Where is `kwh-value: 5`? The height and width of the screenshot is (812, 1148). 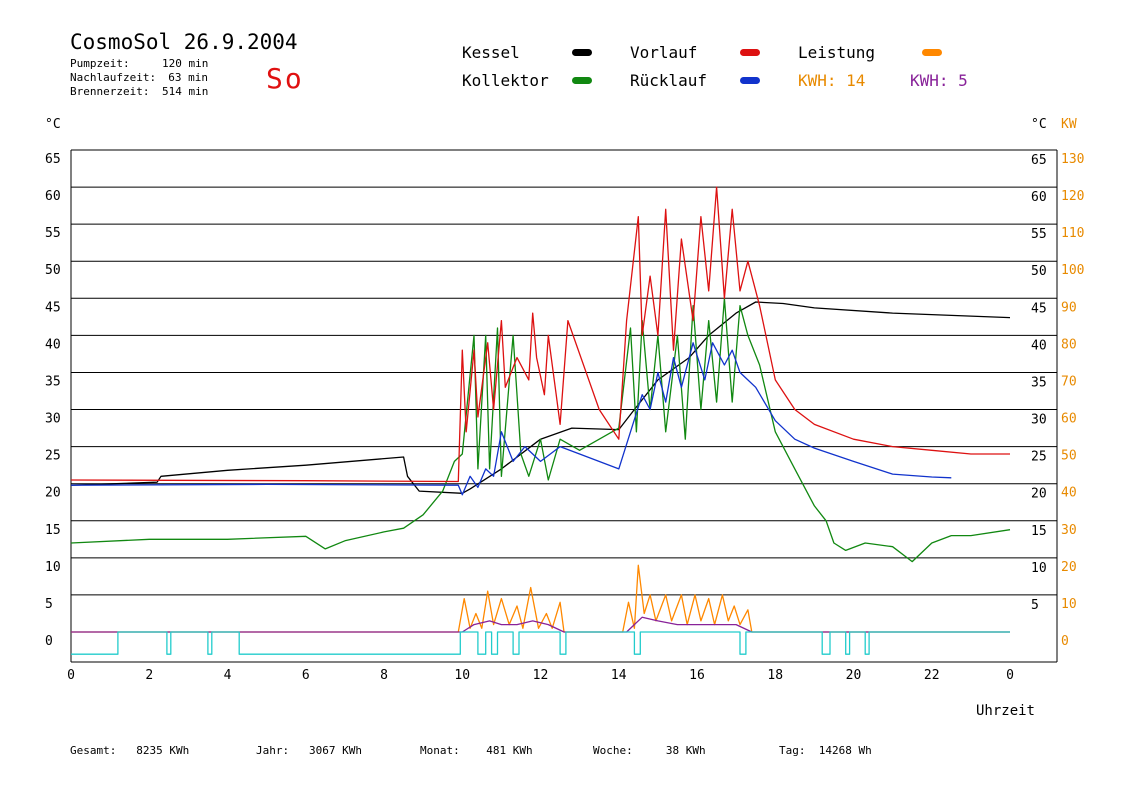 kwh-value: 5 is located at coordinates (963, 80).